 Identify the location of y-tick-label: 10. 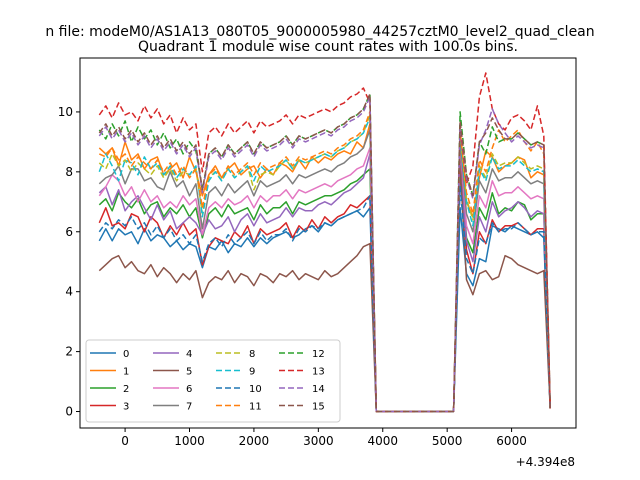
(65, 112).